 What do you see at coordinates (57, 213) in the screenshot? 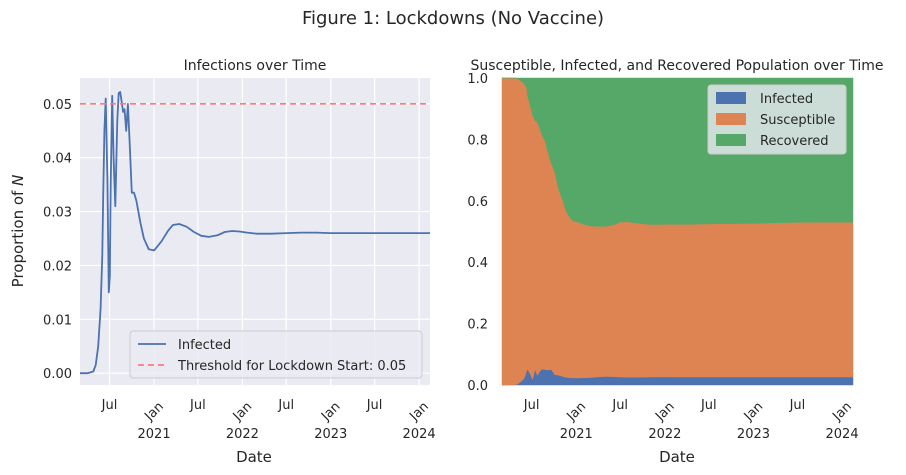
I see `infections-y-tick-label: 0.03` at bounding box center [57, 213].